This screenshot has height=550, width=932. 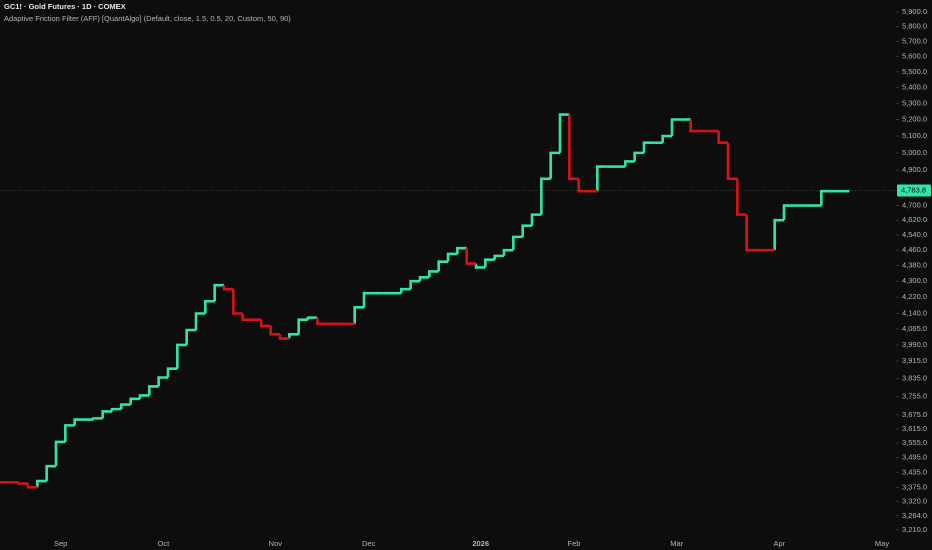 I want to click on y-tick-label: 4,540.0, so click(x=914, y=234).